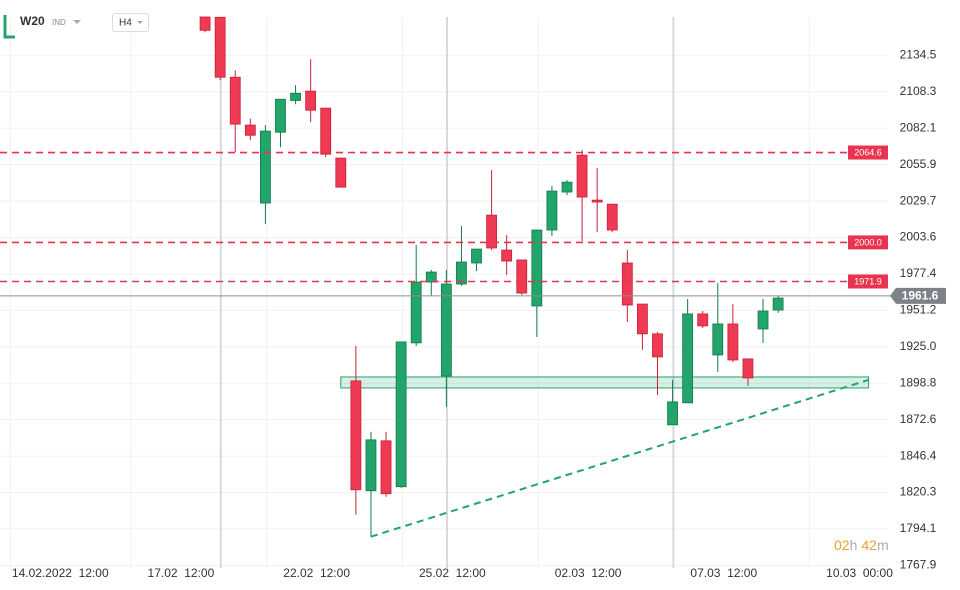  I want to click on level-label: 2064.6, so click(868, 152).